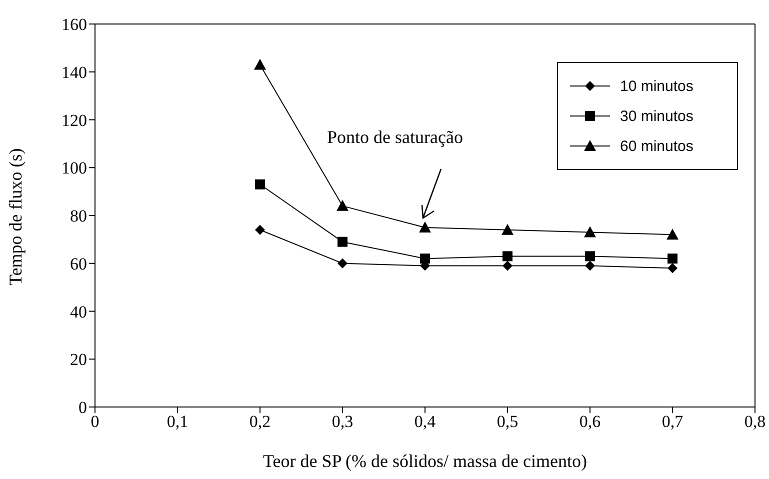 This screenshot has height=479, width=769. Describe the element at coordinates (82, 408) in the screenshot. I see `y-tick-label: 0` at that location.